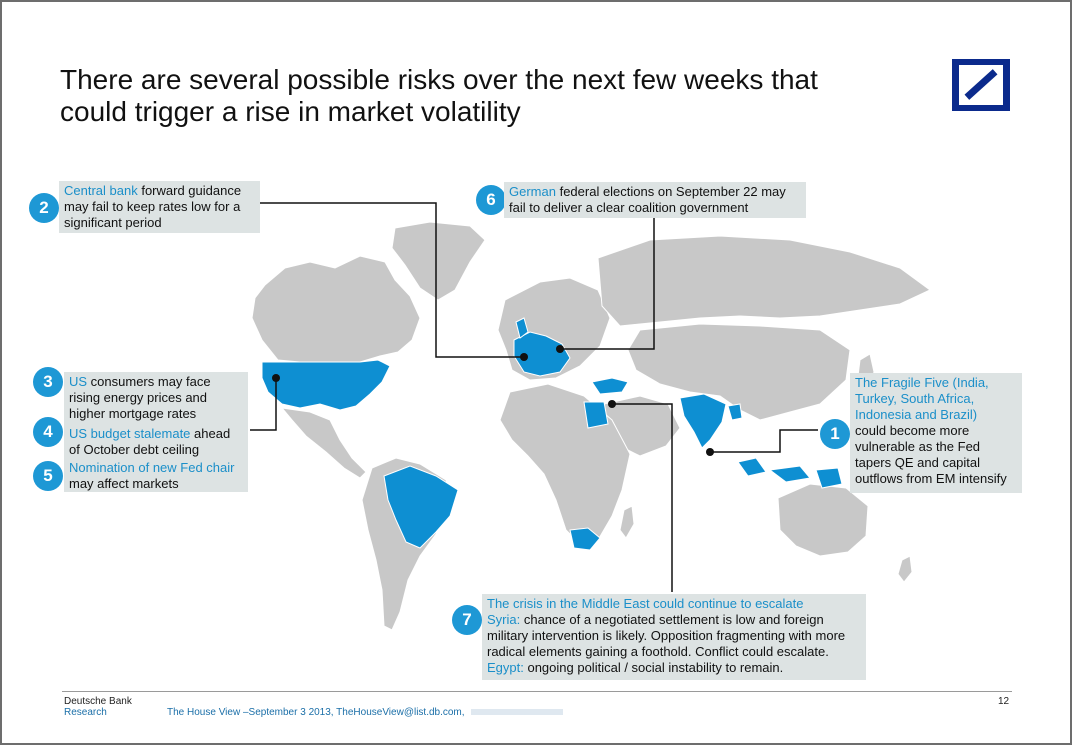 This screenshot has height=745, width=1072. Describe the element at coordinates (323, 443) in the screenshot. I see `mexico` at that location.